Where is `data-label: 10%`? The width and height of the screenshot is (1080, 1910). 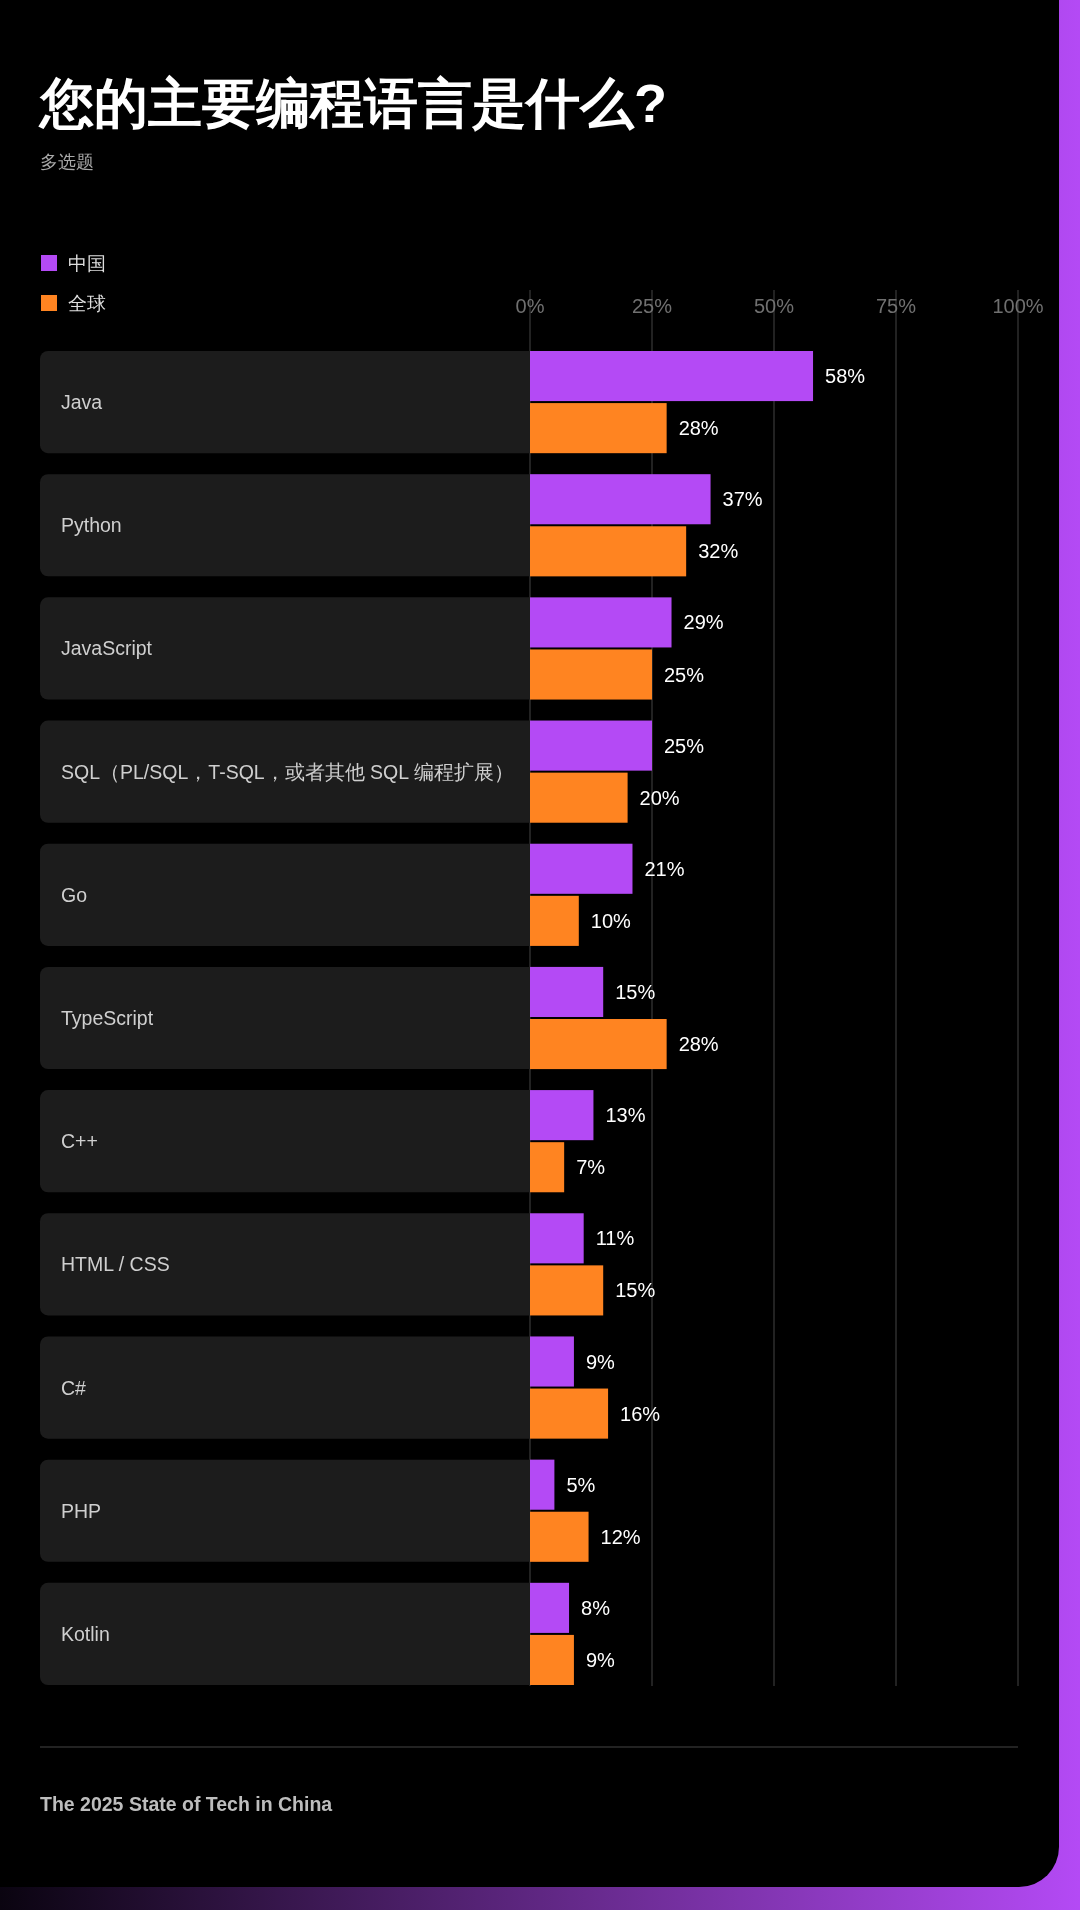
data-label: 10% is located at coordinates (611, 920).